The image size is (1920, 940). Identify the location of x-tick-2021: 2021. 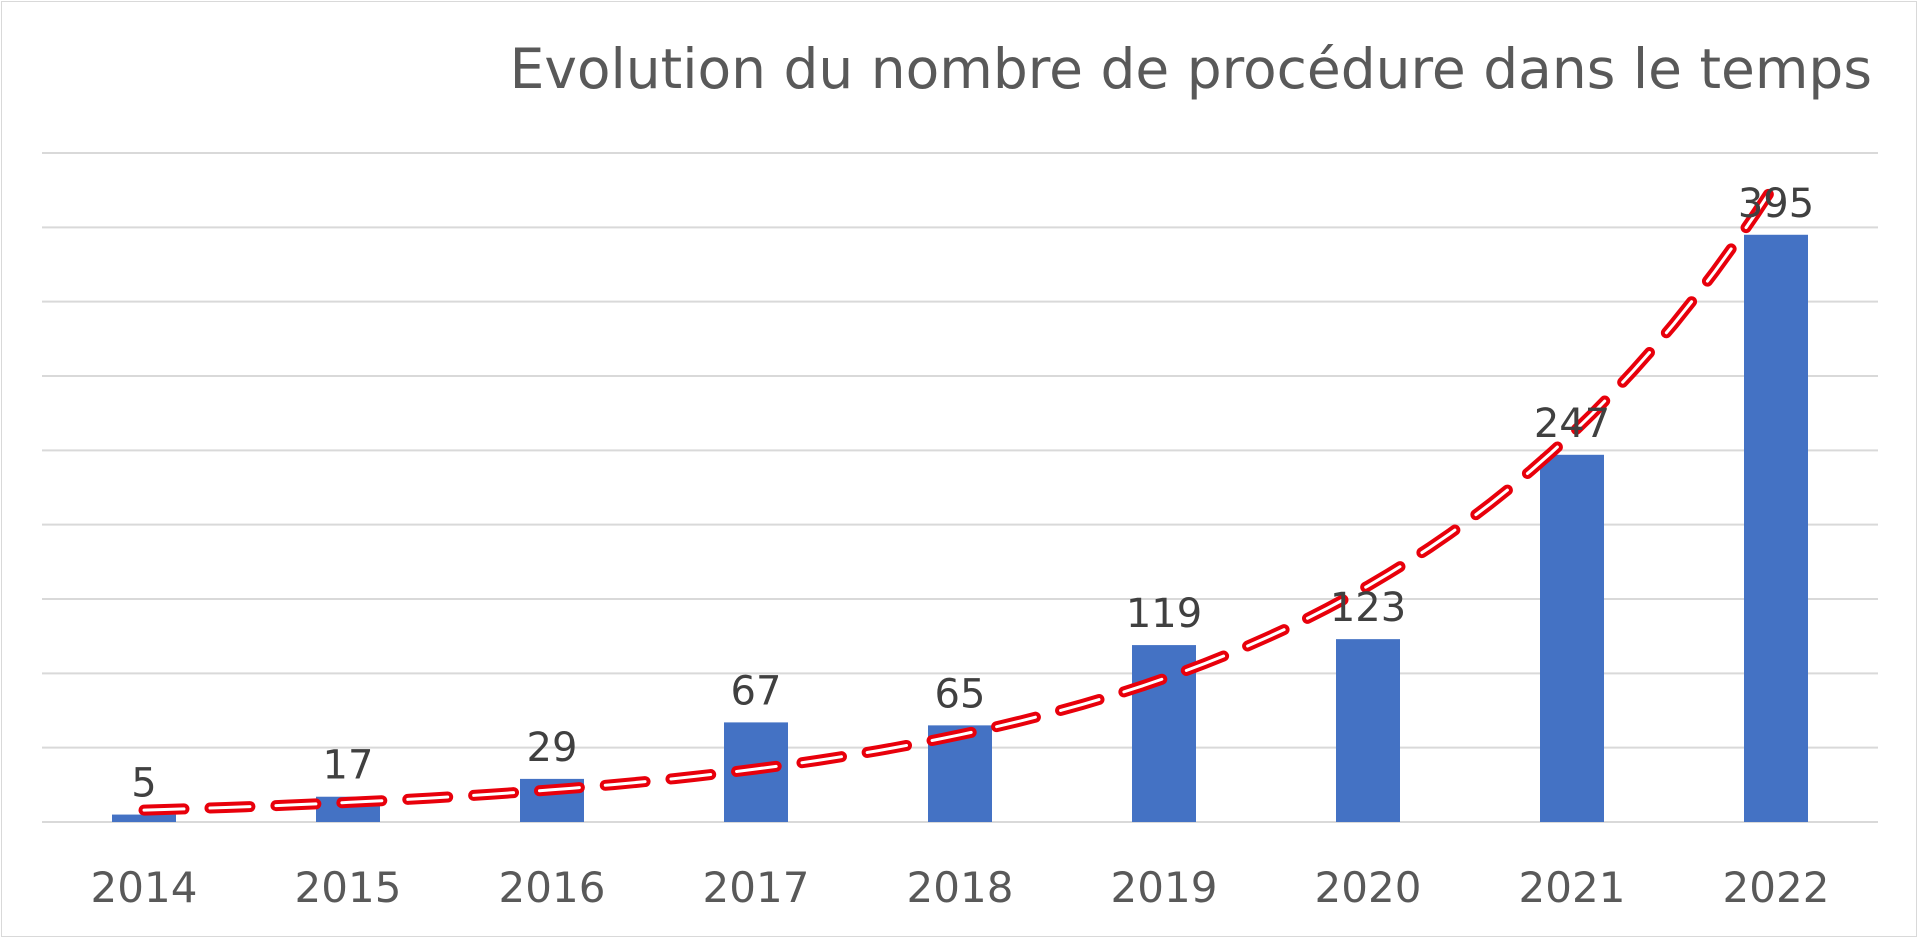
(1572, 887).